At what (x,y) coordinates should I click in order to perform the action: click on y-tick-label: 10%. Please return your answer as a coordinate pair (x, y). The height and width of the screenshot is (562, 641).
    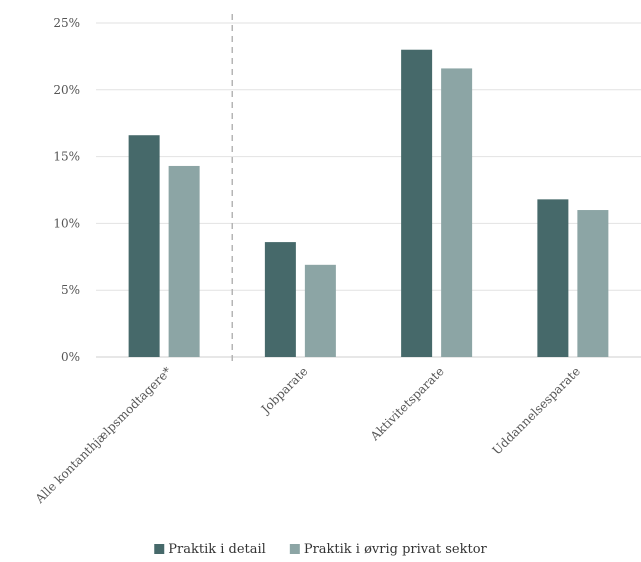
    Looking at the image, I should click on (66, 223).